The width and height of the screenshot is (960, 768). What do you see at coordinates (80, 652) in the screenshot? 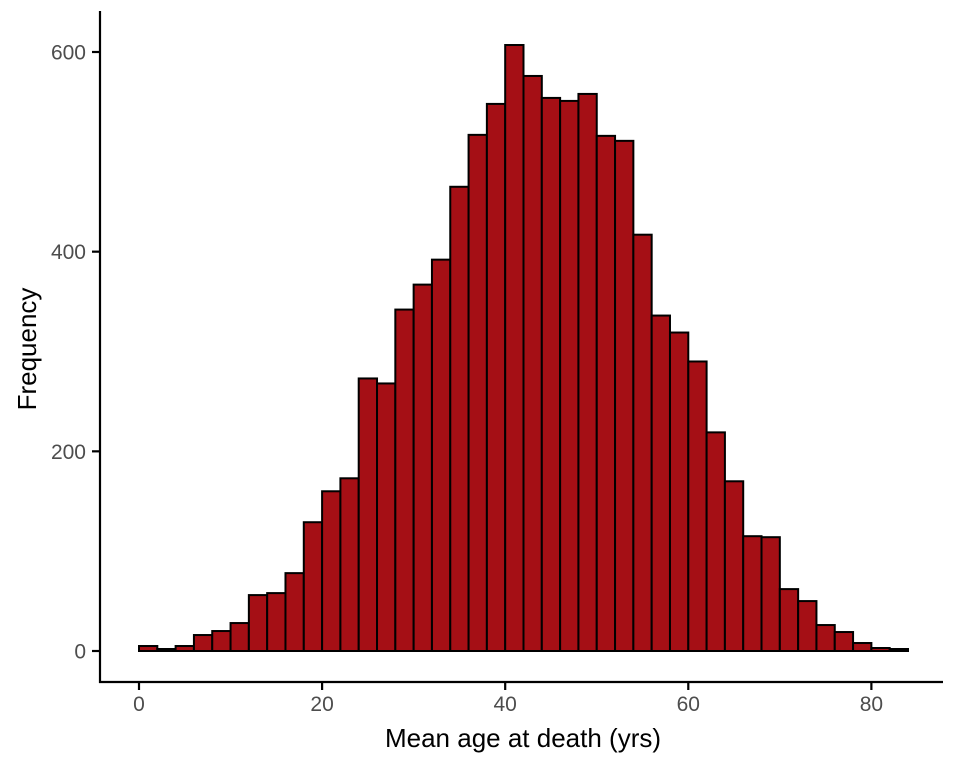
I see `y-tick-label: 0` at bounding box center [80, 652].